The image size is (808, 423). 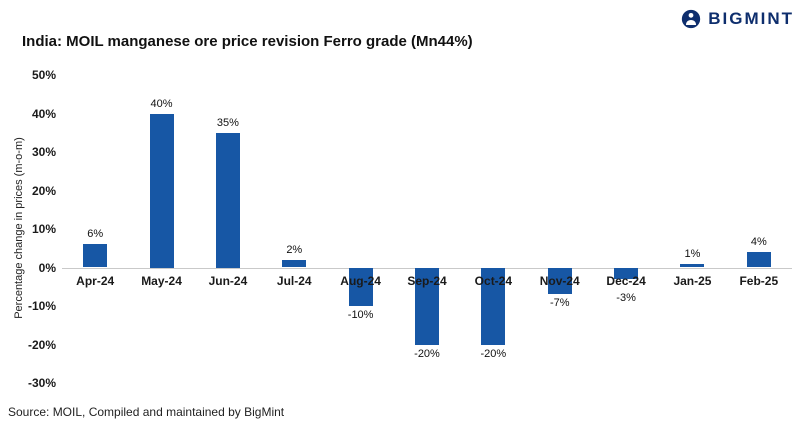 What do you see at coordinates (691, 19) in the screenshot?
I see `bigmint-logo-icon` at bounding box center [691, 19].